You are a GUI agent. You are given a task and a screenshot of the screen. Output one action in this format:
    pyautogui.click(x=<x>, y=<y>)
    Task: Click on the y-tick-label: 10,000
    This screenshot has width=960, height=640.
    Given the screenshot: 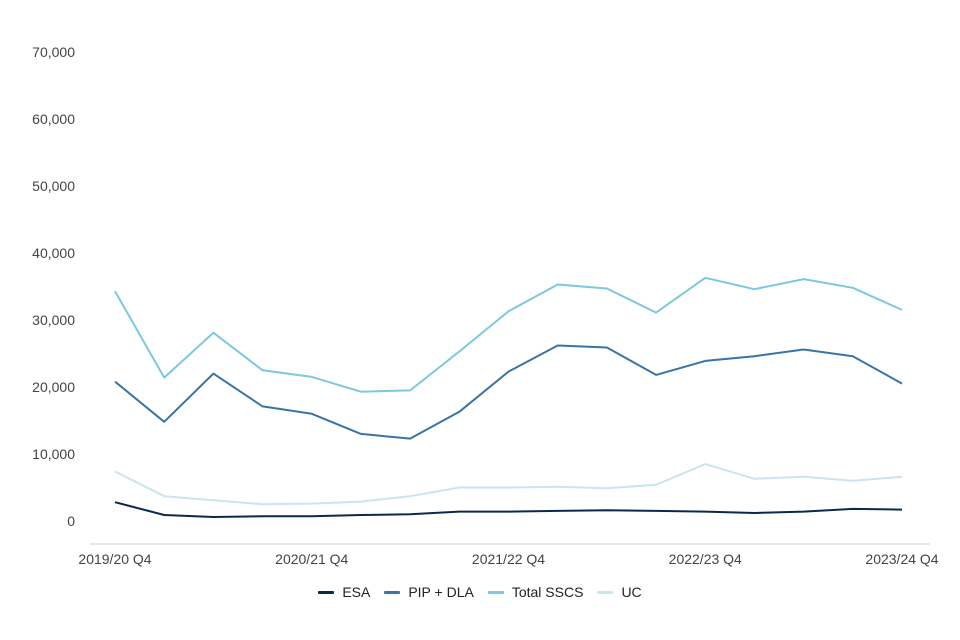 What is the action you would take?
    pyautogui.click(x=53, y=454)
    